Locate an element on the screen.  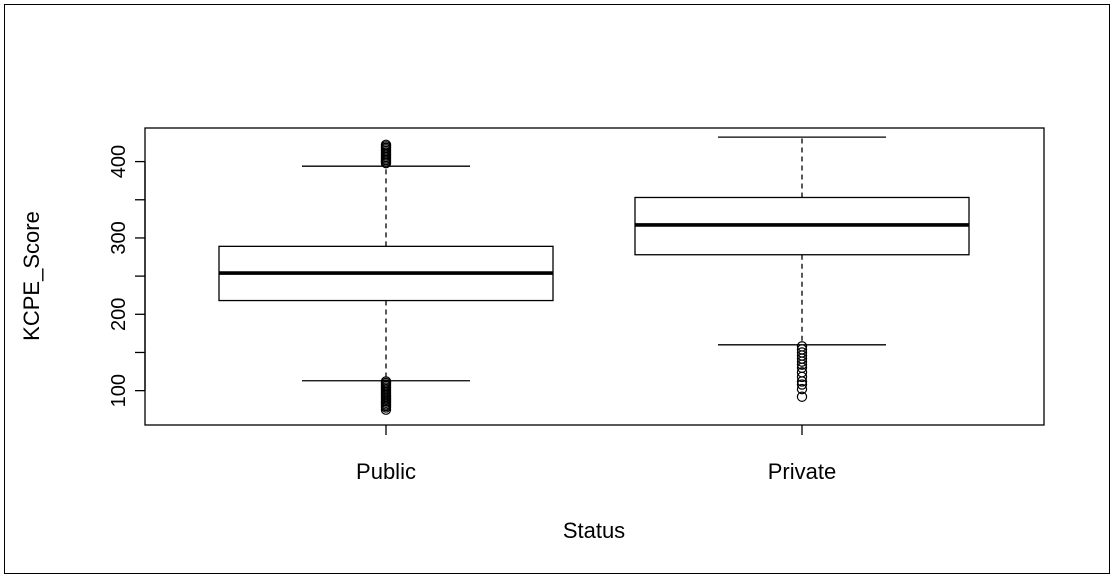
x-axis: Public Private is located at coordinates (596, 454).